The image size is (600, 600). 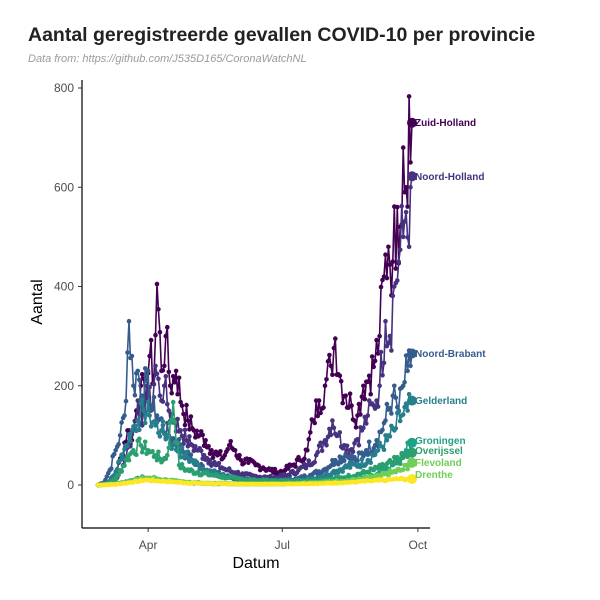 What do you see at coordinates (434, 475) in the screenshot?
I see `end-label-drenthe: Drenthe` at bounding box center [434, 475].